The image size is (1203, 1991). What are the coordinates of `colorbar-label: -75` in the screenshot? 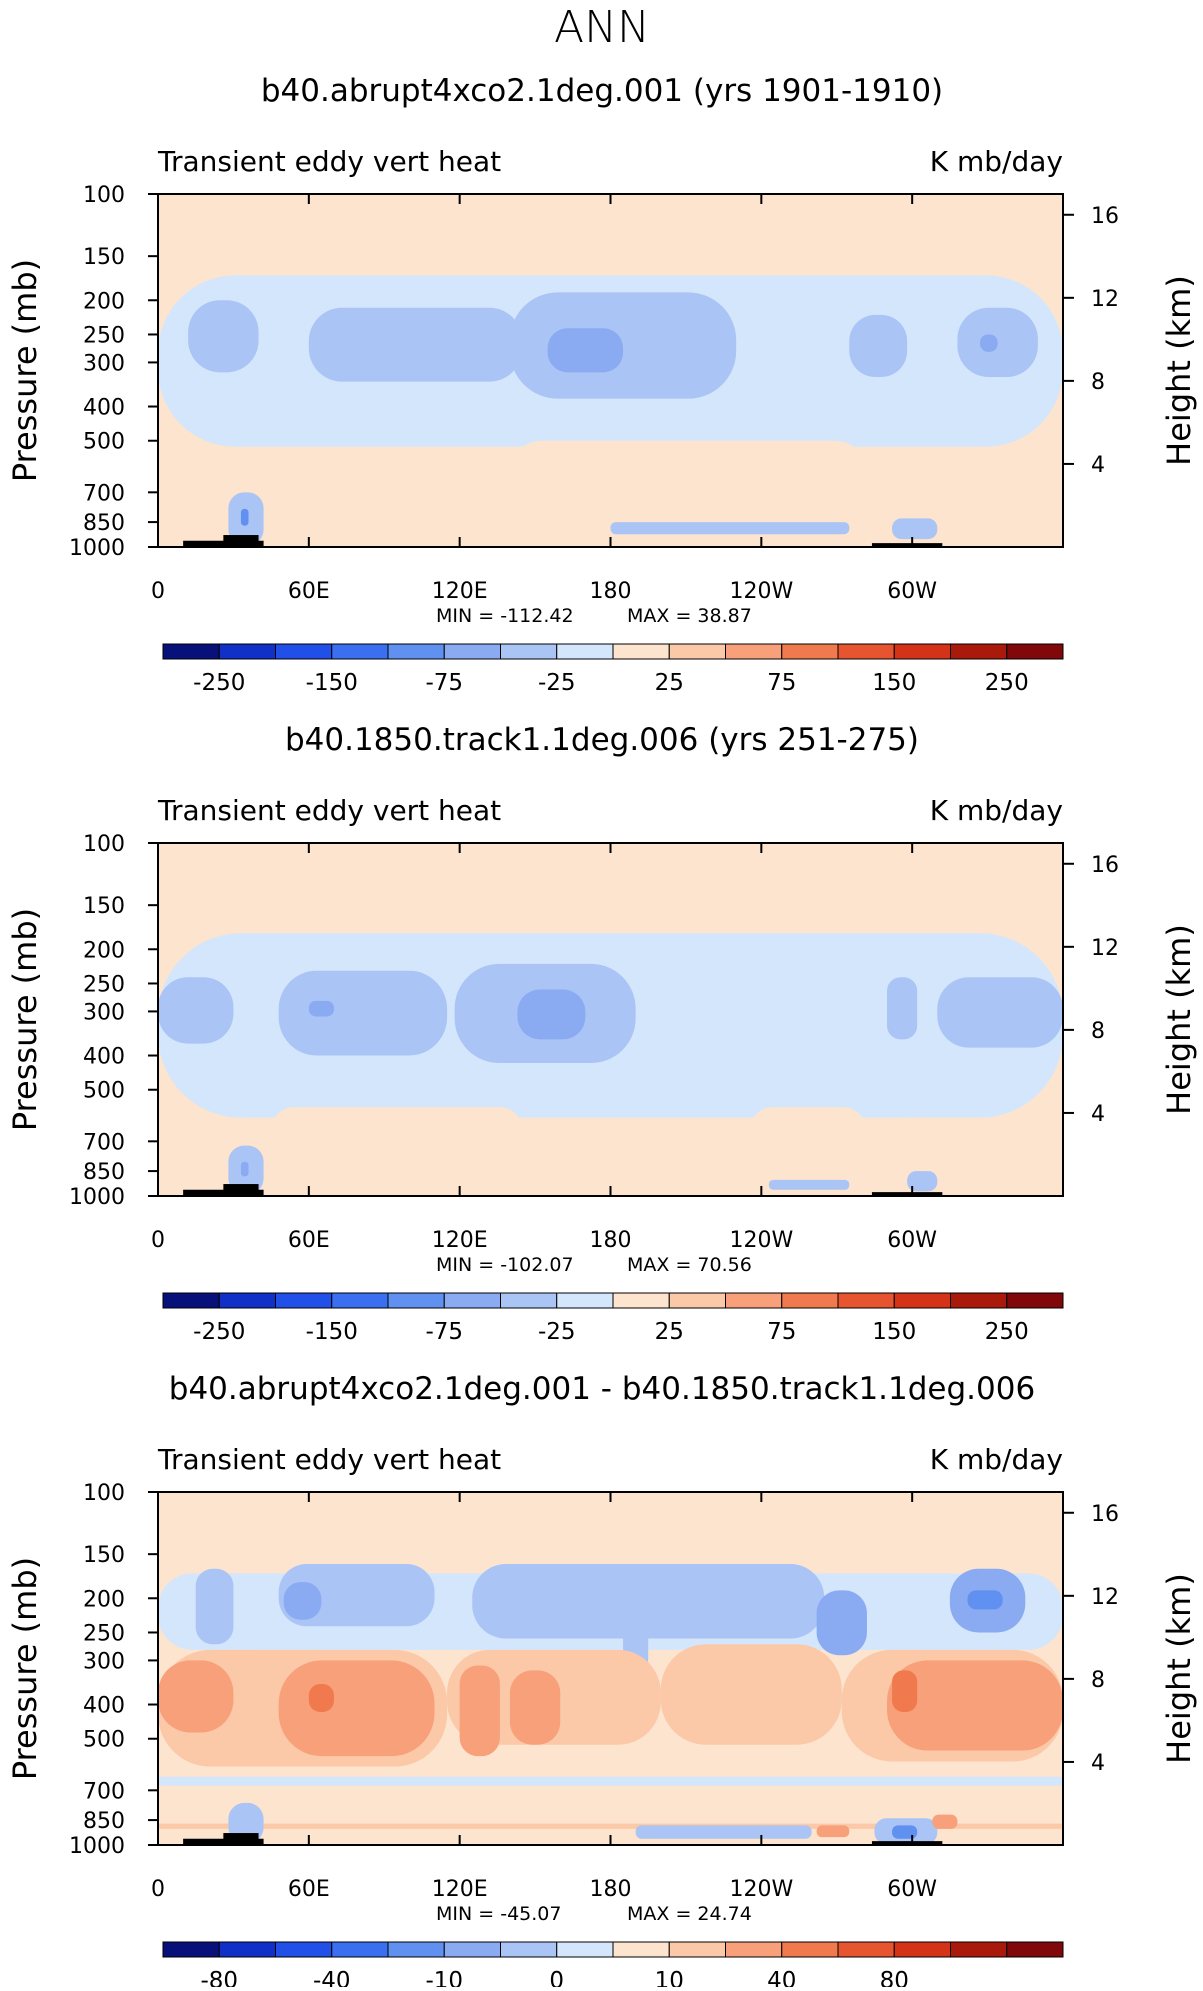 It's located at (444, 683).